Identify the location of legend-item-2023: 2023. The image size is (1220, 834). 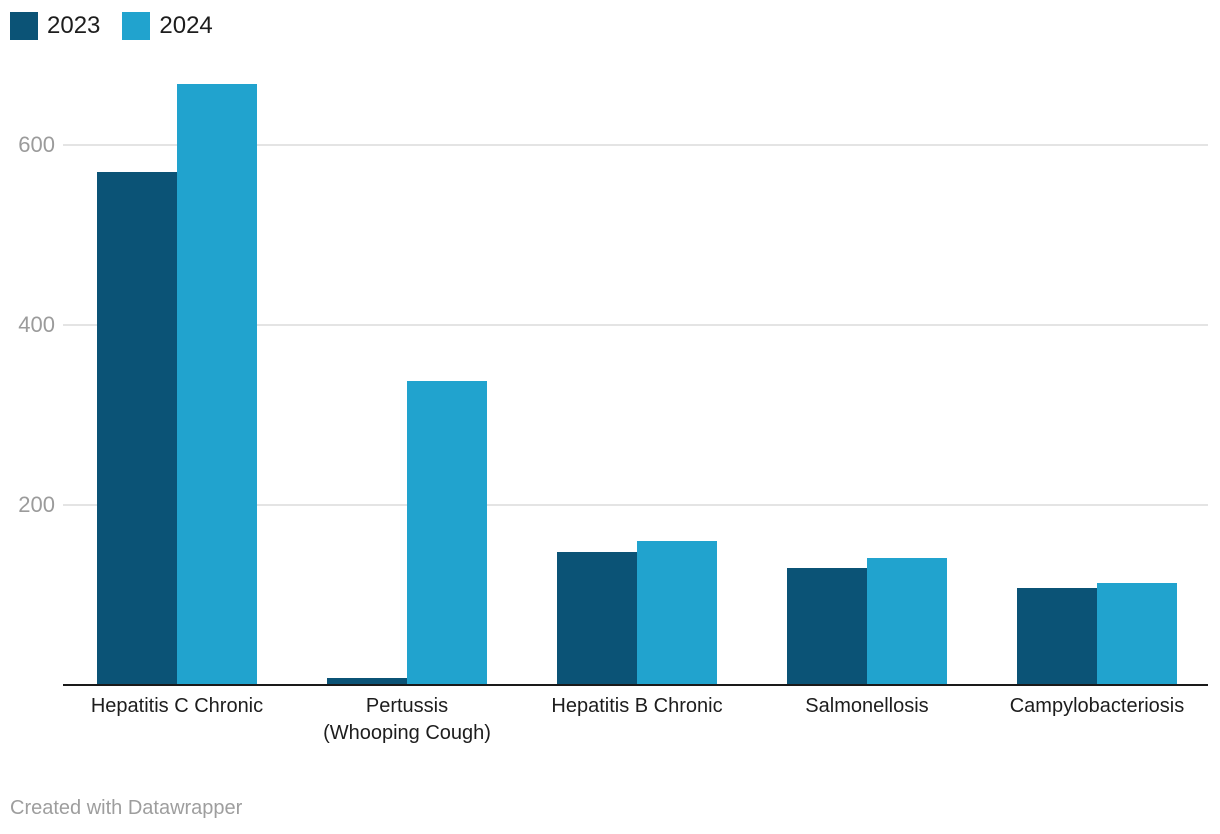
(55, 26).